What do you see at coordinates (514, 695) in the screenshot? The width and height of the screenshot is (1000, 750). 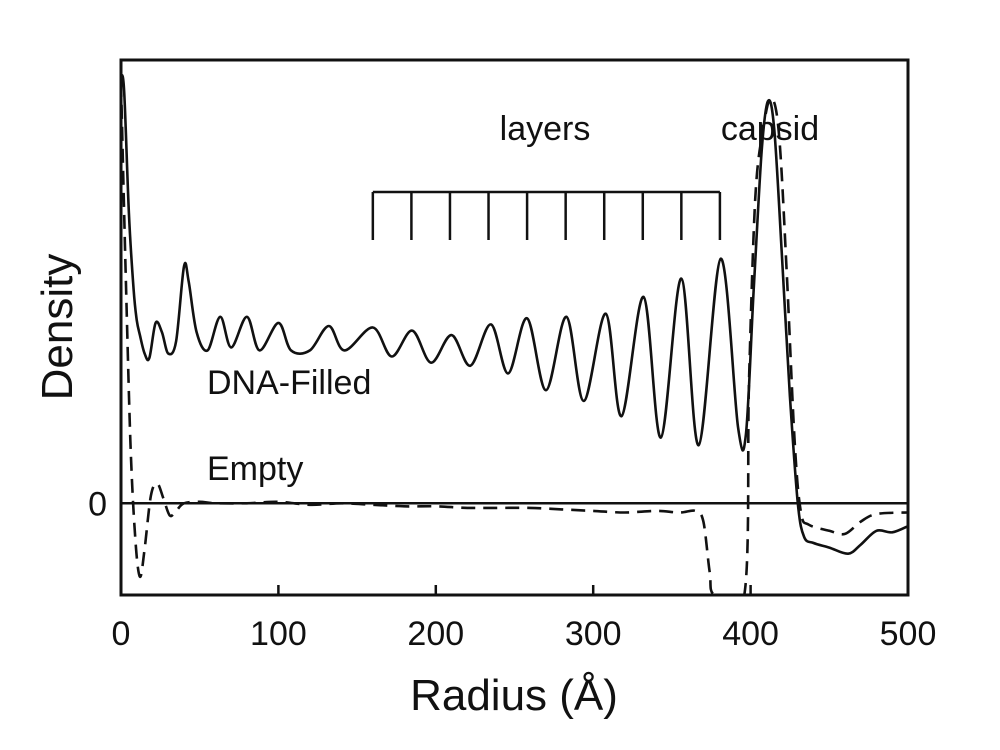 I see `x-axis-title: Radius (Å)` at bounding box center [514, 695].